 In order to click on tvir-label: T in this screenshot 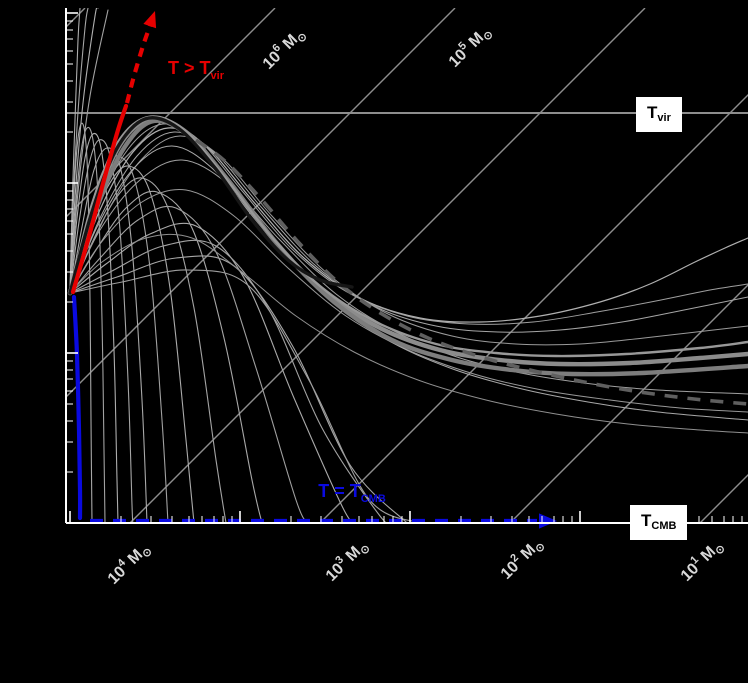, I will do `click(652, 112)`.